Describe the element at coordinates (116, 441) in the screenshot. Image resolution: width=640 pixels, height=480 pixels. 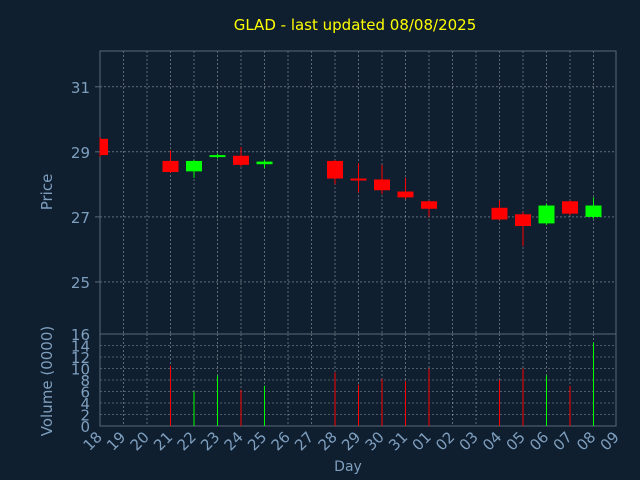
I see `day-tick-label: 19` at that location.